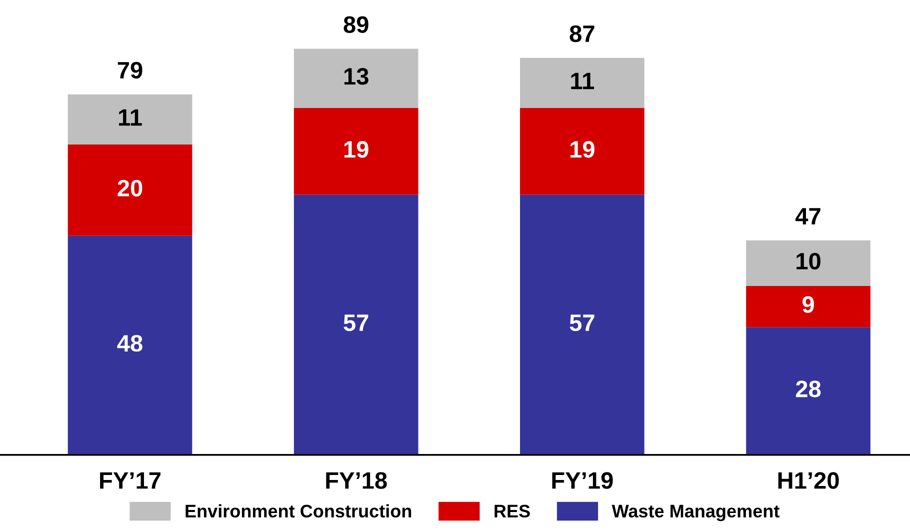  What do you see at coordinates (130, 70) in the screenshot?
I see `total-label: 79` at bounding box center [130, 70].